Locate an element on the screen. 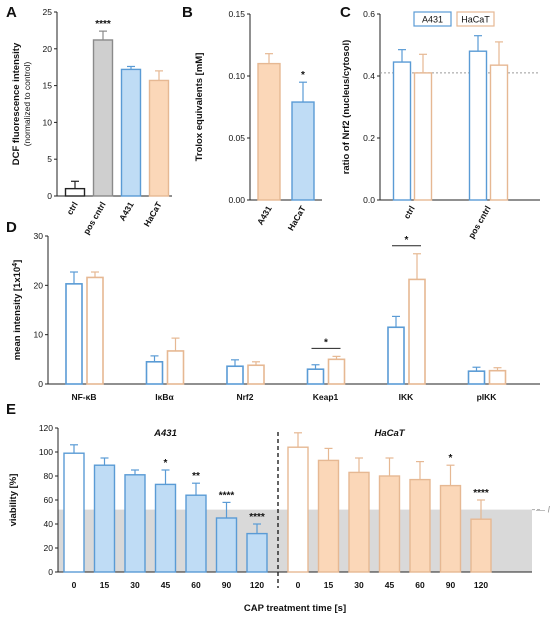  panel-c-y-tick-label: 0.6 is located at coordinates (369, 14).